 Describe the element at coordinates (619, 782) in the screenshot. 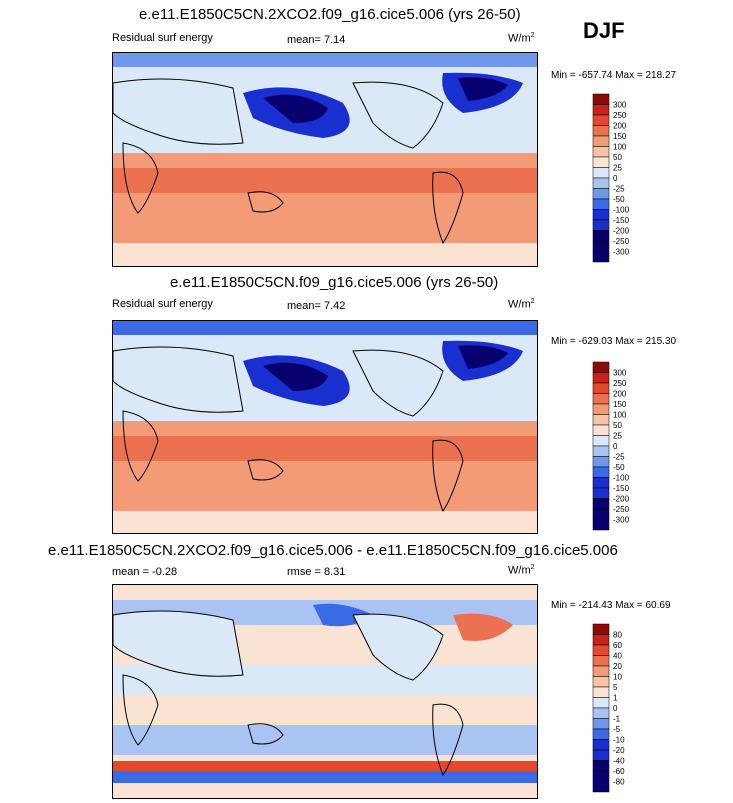

I see `colorbar-tick-label: -80` at that location.